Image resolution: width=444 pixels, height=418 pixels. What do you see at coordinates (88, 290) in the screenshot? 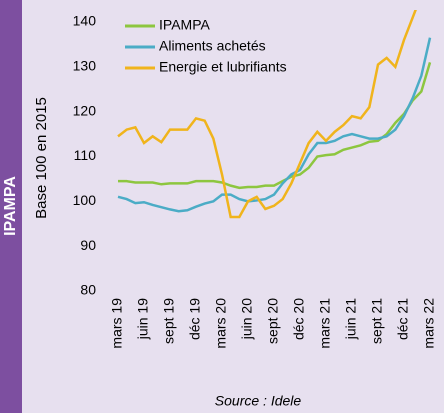
I see `y-tick-label: 80` at bounding box center [88, 290].